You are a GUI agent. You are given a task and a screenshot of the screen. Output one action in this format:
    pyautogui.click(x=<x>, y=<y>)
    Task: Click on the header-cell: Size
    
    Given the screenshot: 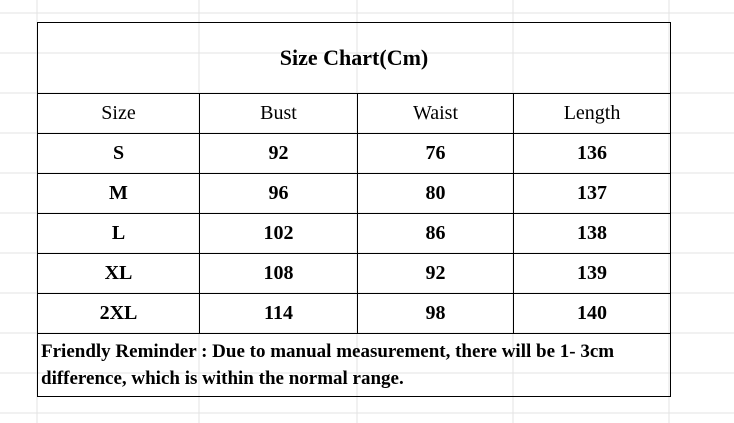 What is the action you would take?
    pyautogui.click(x=118, y=113)
    